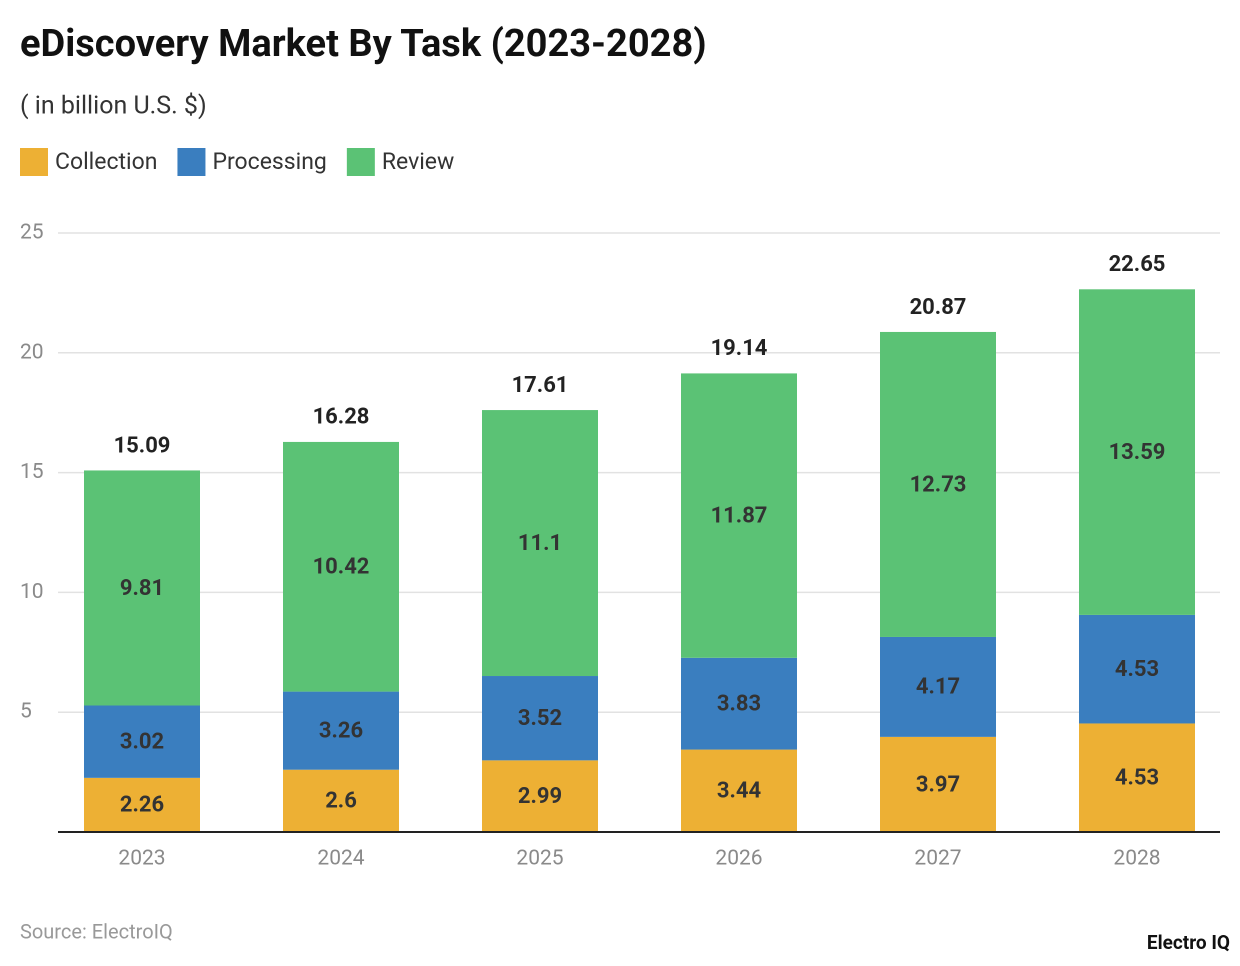  Describe the element at coordinates (113, 106) in the screenshot. I see `chart-subtitle: ( in billion U.S. $)` at that location.